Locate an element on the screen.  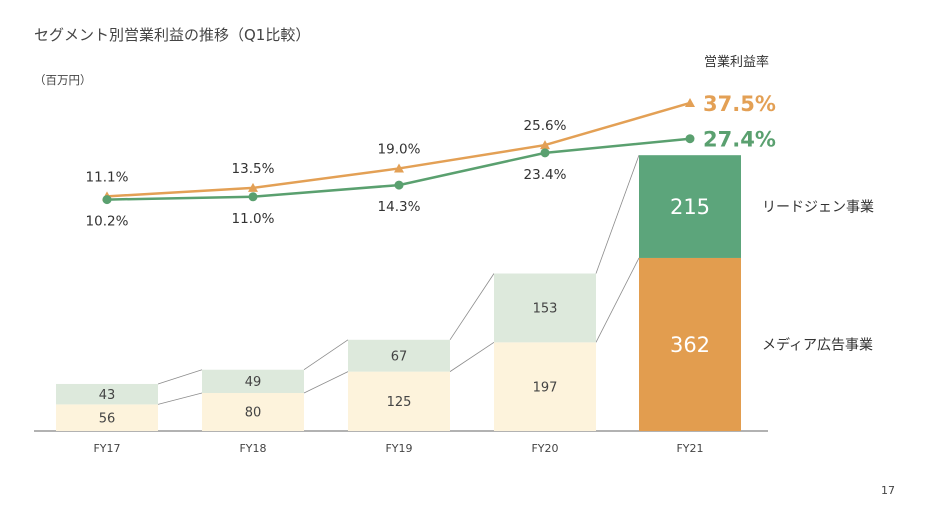
bar-media-fy20 is located at coordinates (545, 386).